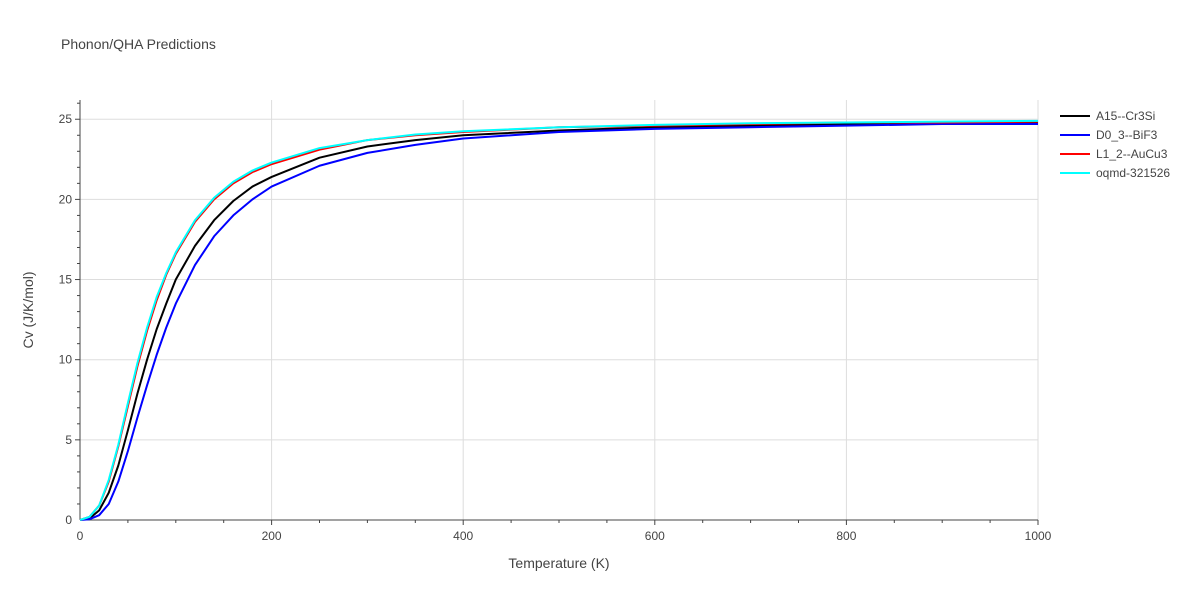  What do you see at coordinates (68, 440) in the screenshot?
I see `y-tick-label: 5` at bounding box center [68, 440].